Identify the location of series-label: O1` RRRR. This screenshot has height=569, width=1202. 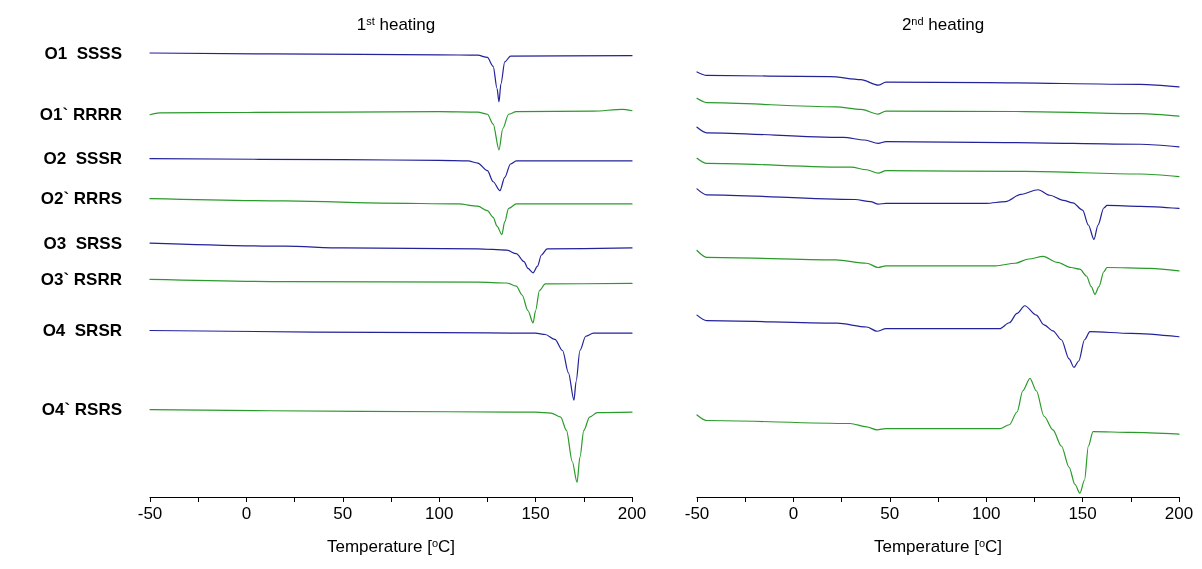
(80, 115).